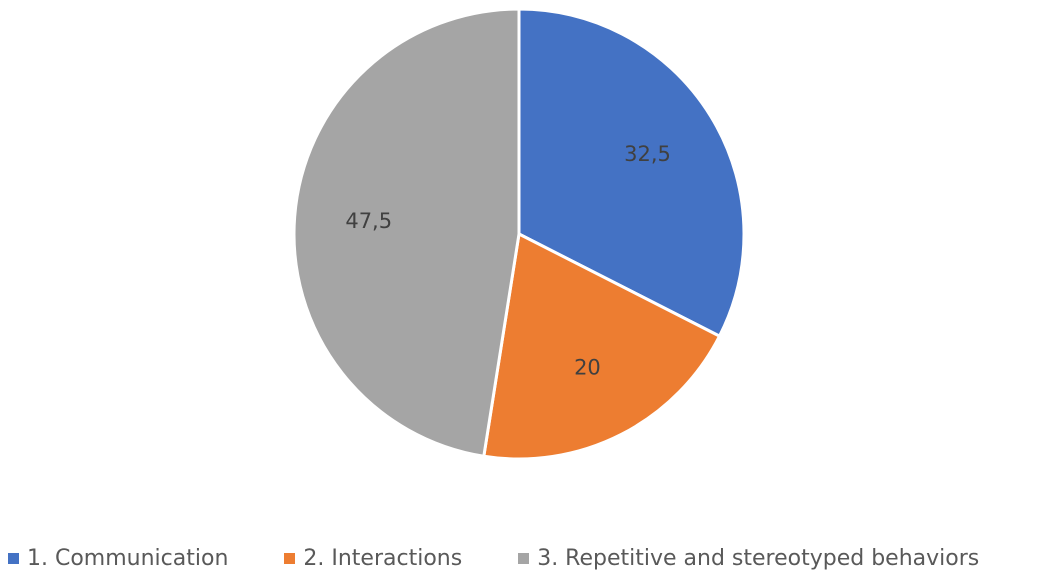 The height and width of the screenshot is (576, 1048). I want to click on data-label-repetitive-and-stereotyped-behaviors: 47,5, so click(368, 221).